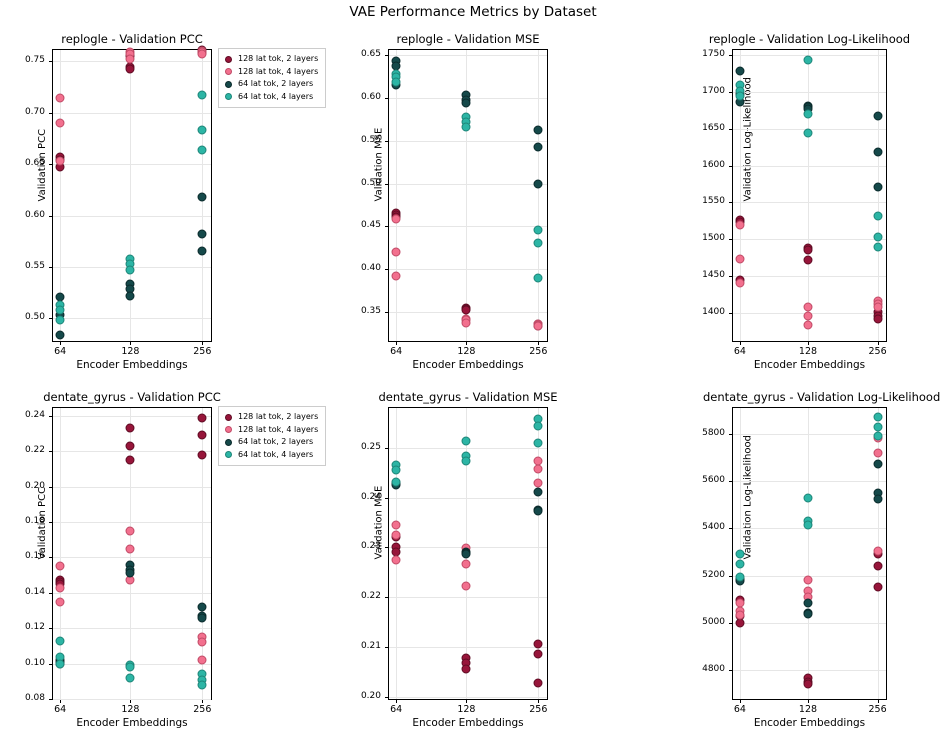 Image resolution: width=946 pixels, height=740 pixels. What do you see at coordinates (228, 59) in the screenshot?
I see `legend-marker-icon` at bounding box center [228, 59].